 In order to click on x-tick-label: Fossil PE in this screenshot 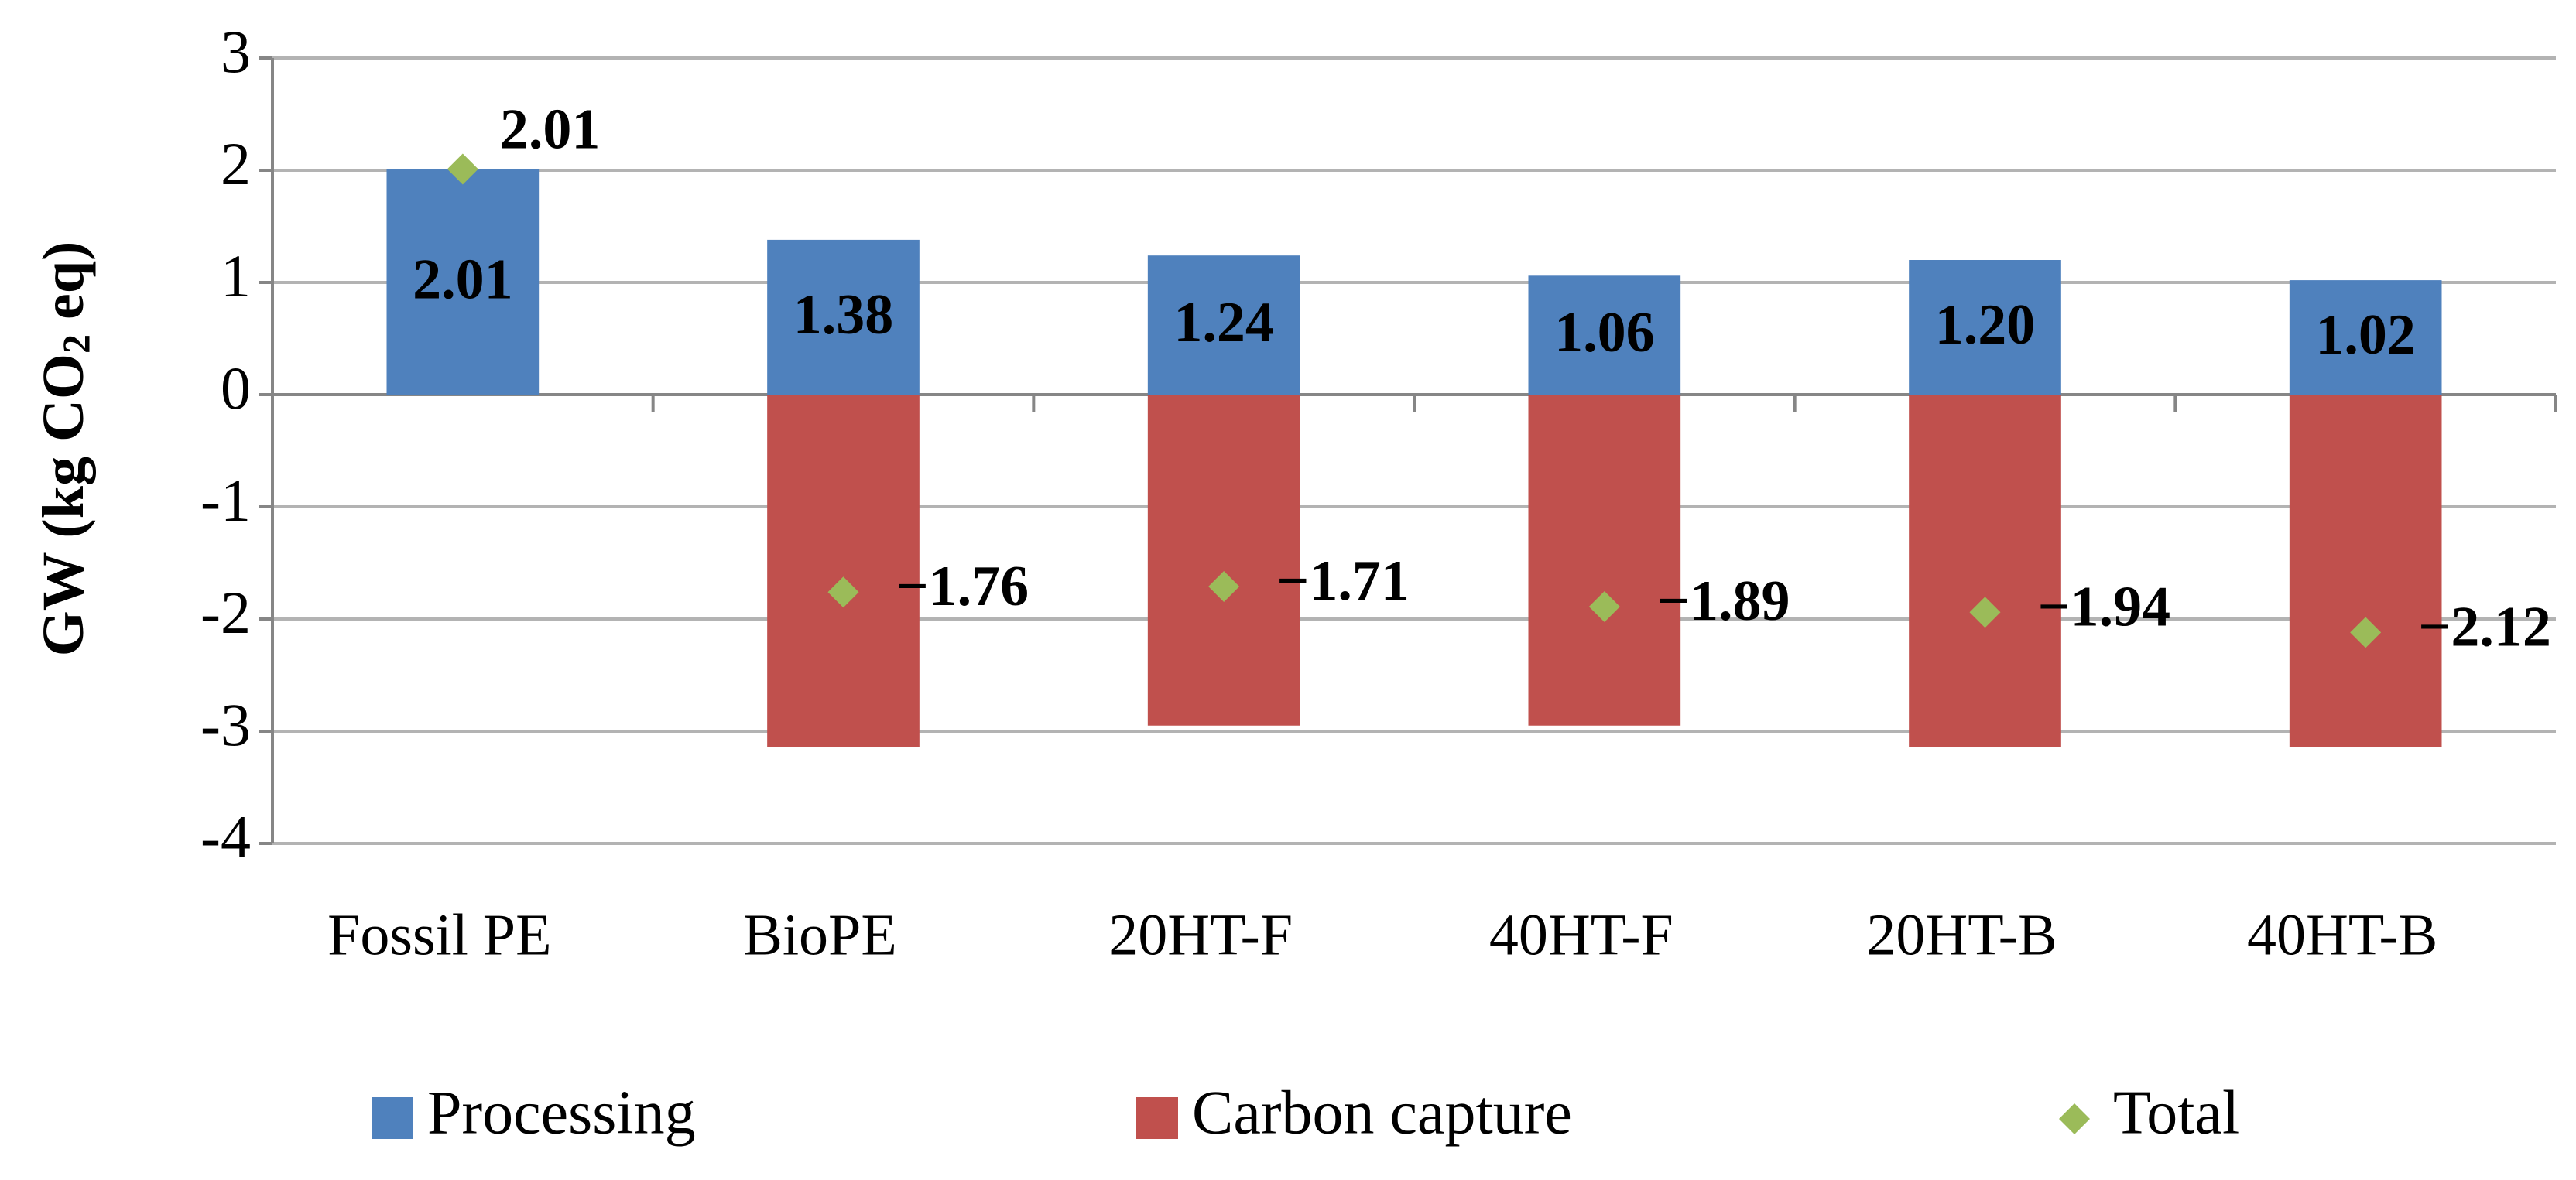, I will do `click(439, 935)`.